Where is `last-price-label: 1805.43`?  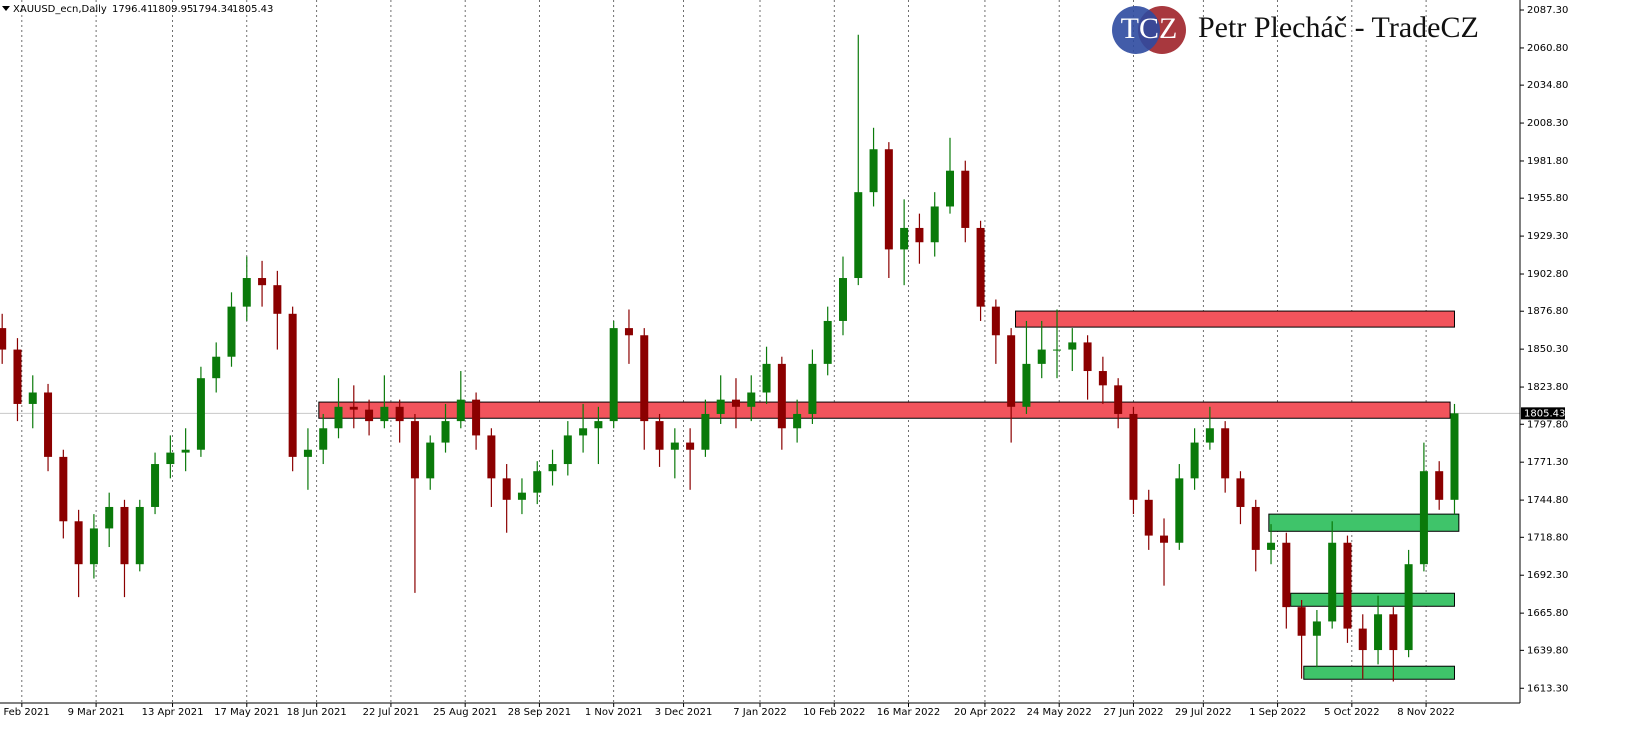
last-price-label: 1805.43 is located at coordinates (1544, 413).